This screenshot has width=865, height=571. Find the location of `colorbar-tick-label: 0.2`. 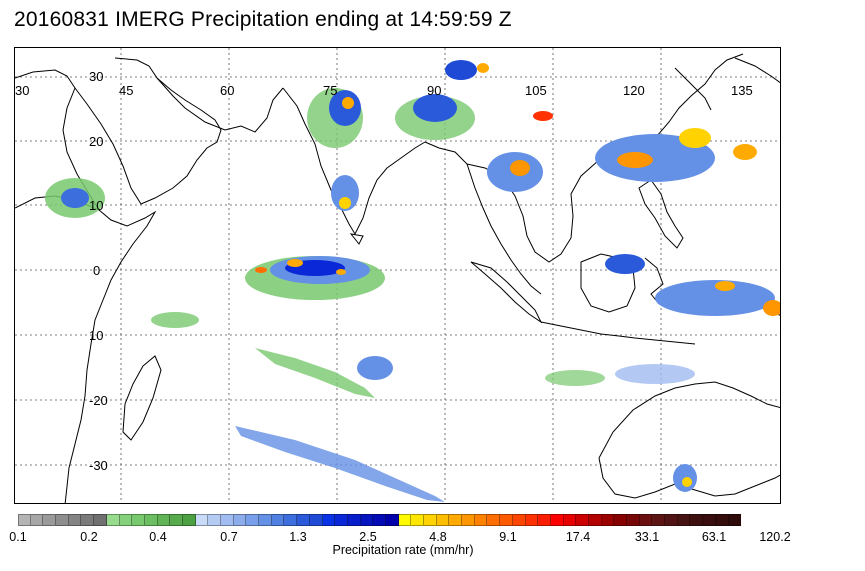

colorbar-tick-label: 0.2 is located at coordinates (89, 537).